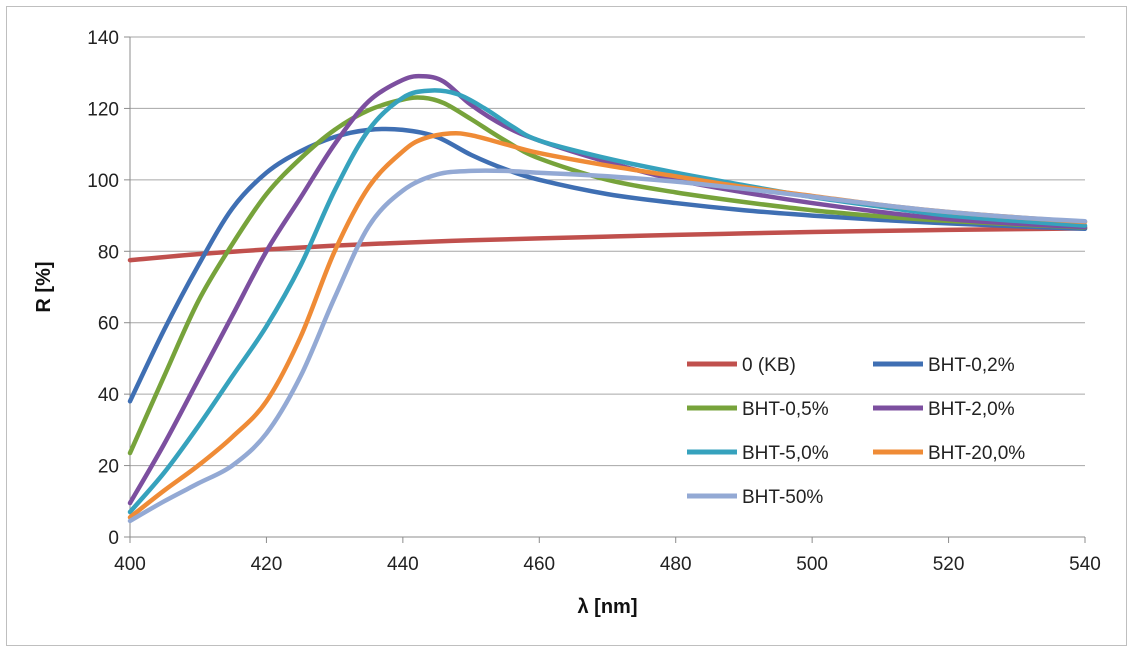 The height and width of the screenshot is (654, 1135). What do you see at coordinates (130, 564) in the screenshot?
I see `x-tick-label-0: 400` at bounding box center [130, 564].